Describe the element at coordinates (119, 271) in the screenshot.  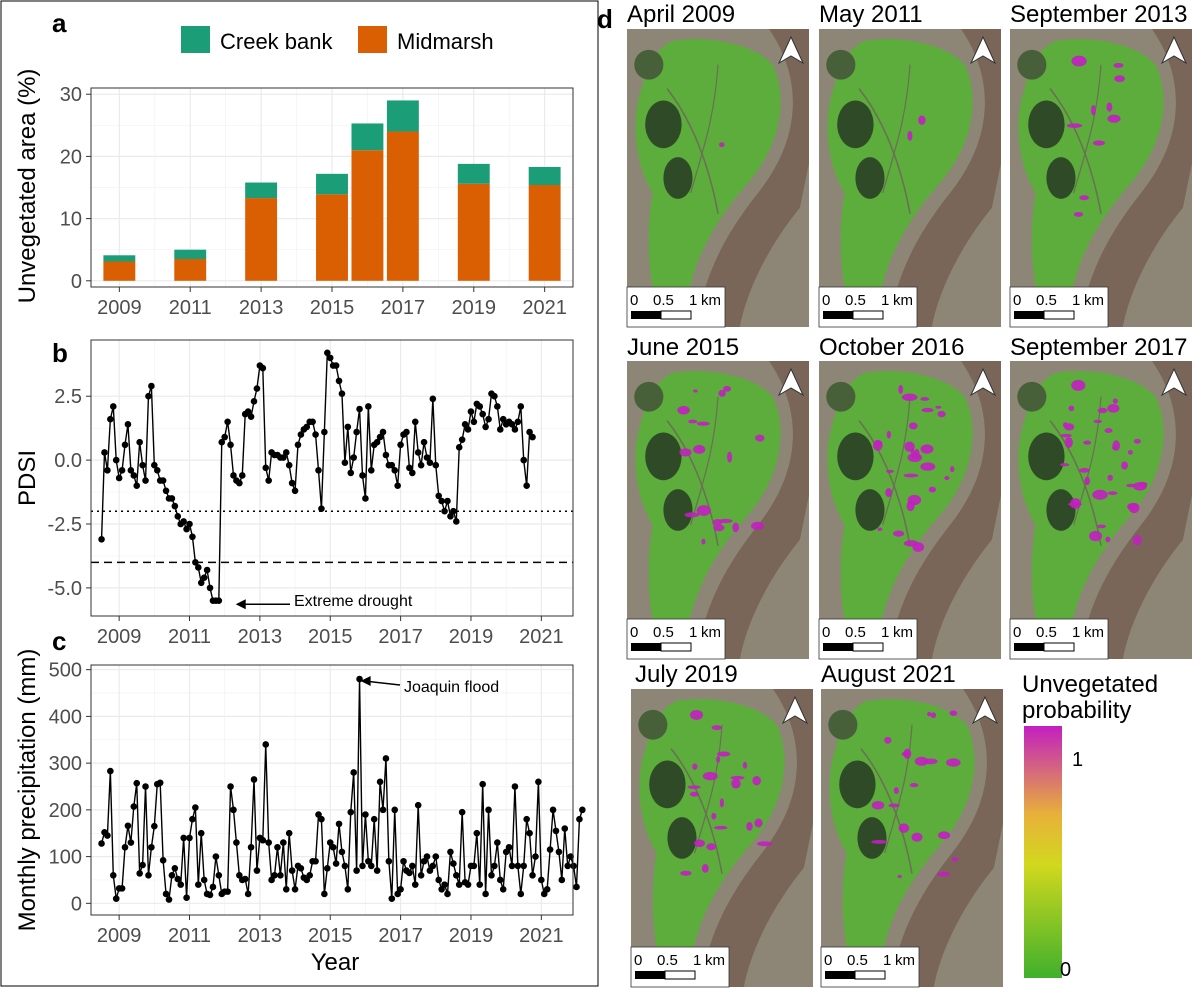
I see `bar-midmarsh` at that location.